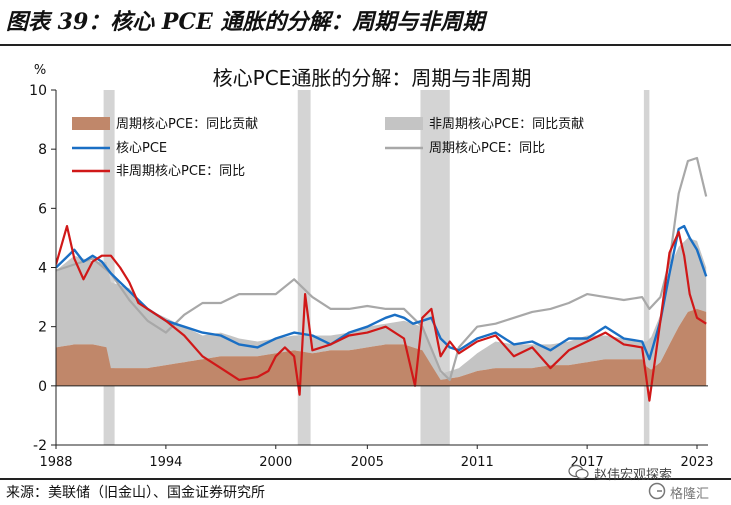 This screenshot has height=505, width=731. What do you see at coordinates (365, 479) in the screenshot?
I see `footer-rule` at bounding box center [365, 479].